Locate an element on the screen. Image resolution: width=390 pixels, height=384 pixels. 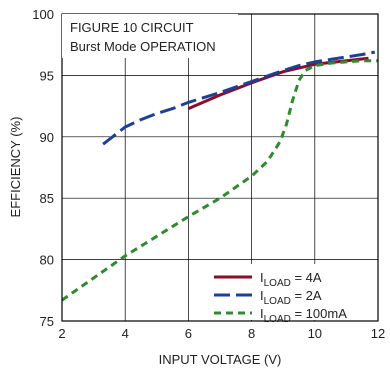
legend-label-1: ILOAD = 4A is located at coordinates (291, 279).